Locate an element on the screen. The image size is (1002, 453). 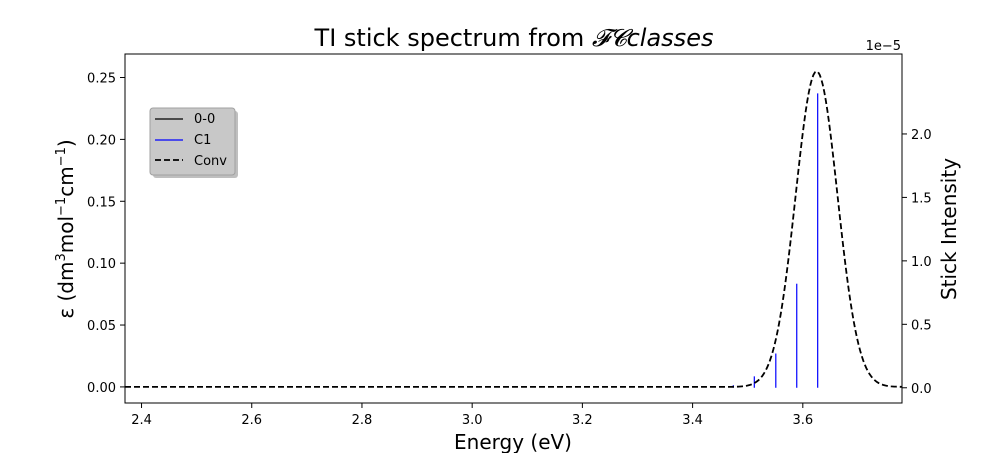
x-tick-label: 3.2 is located at coordinates (582, 420).